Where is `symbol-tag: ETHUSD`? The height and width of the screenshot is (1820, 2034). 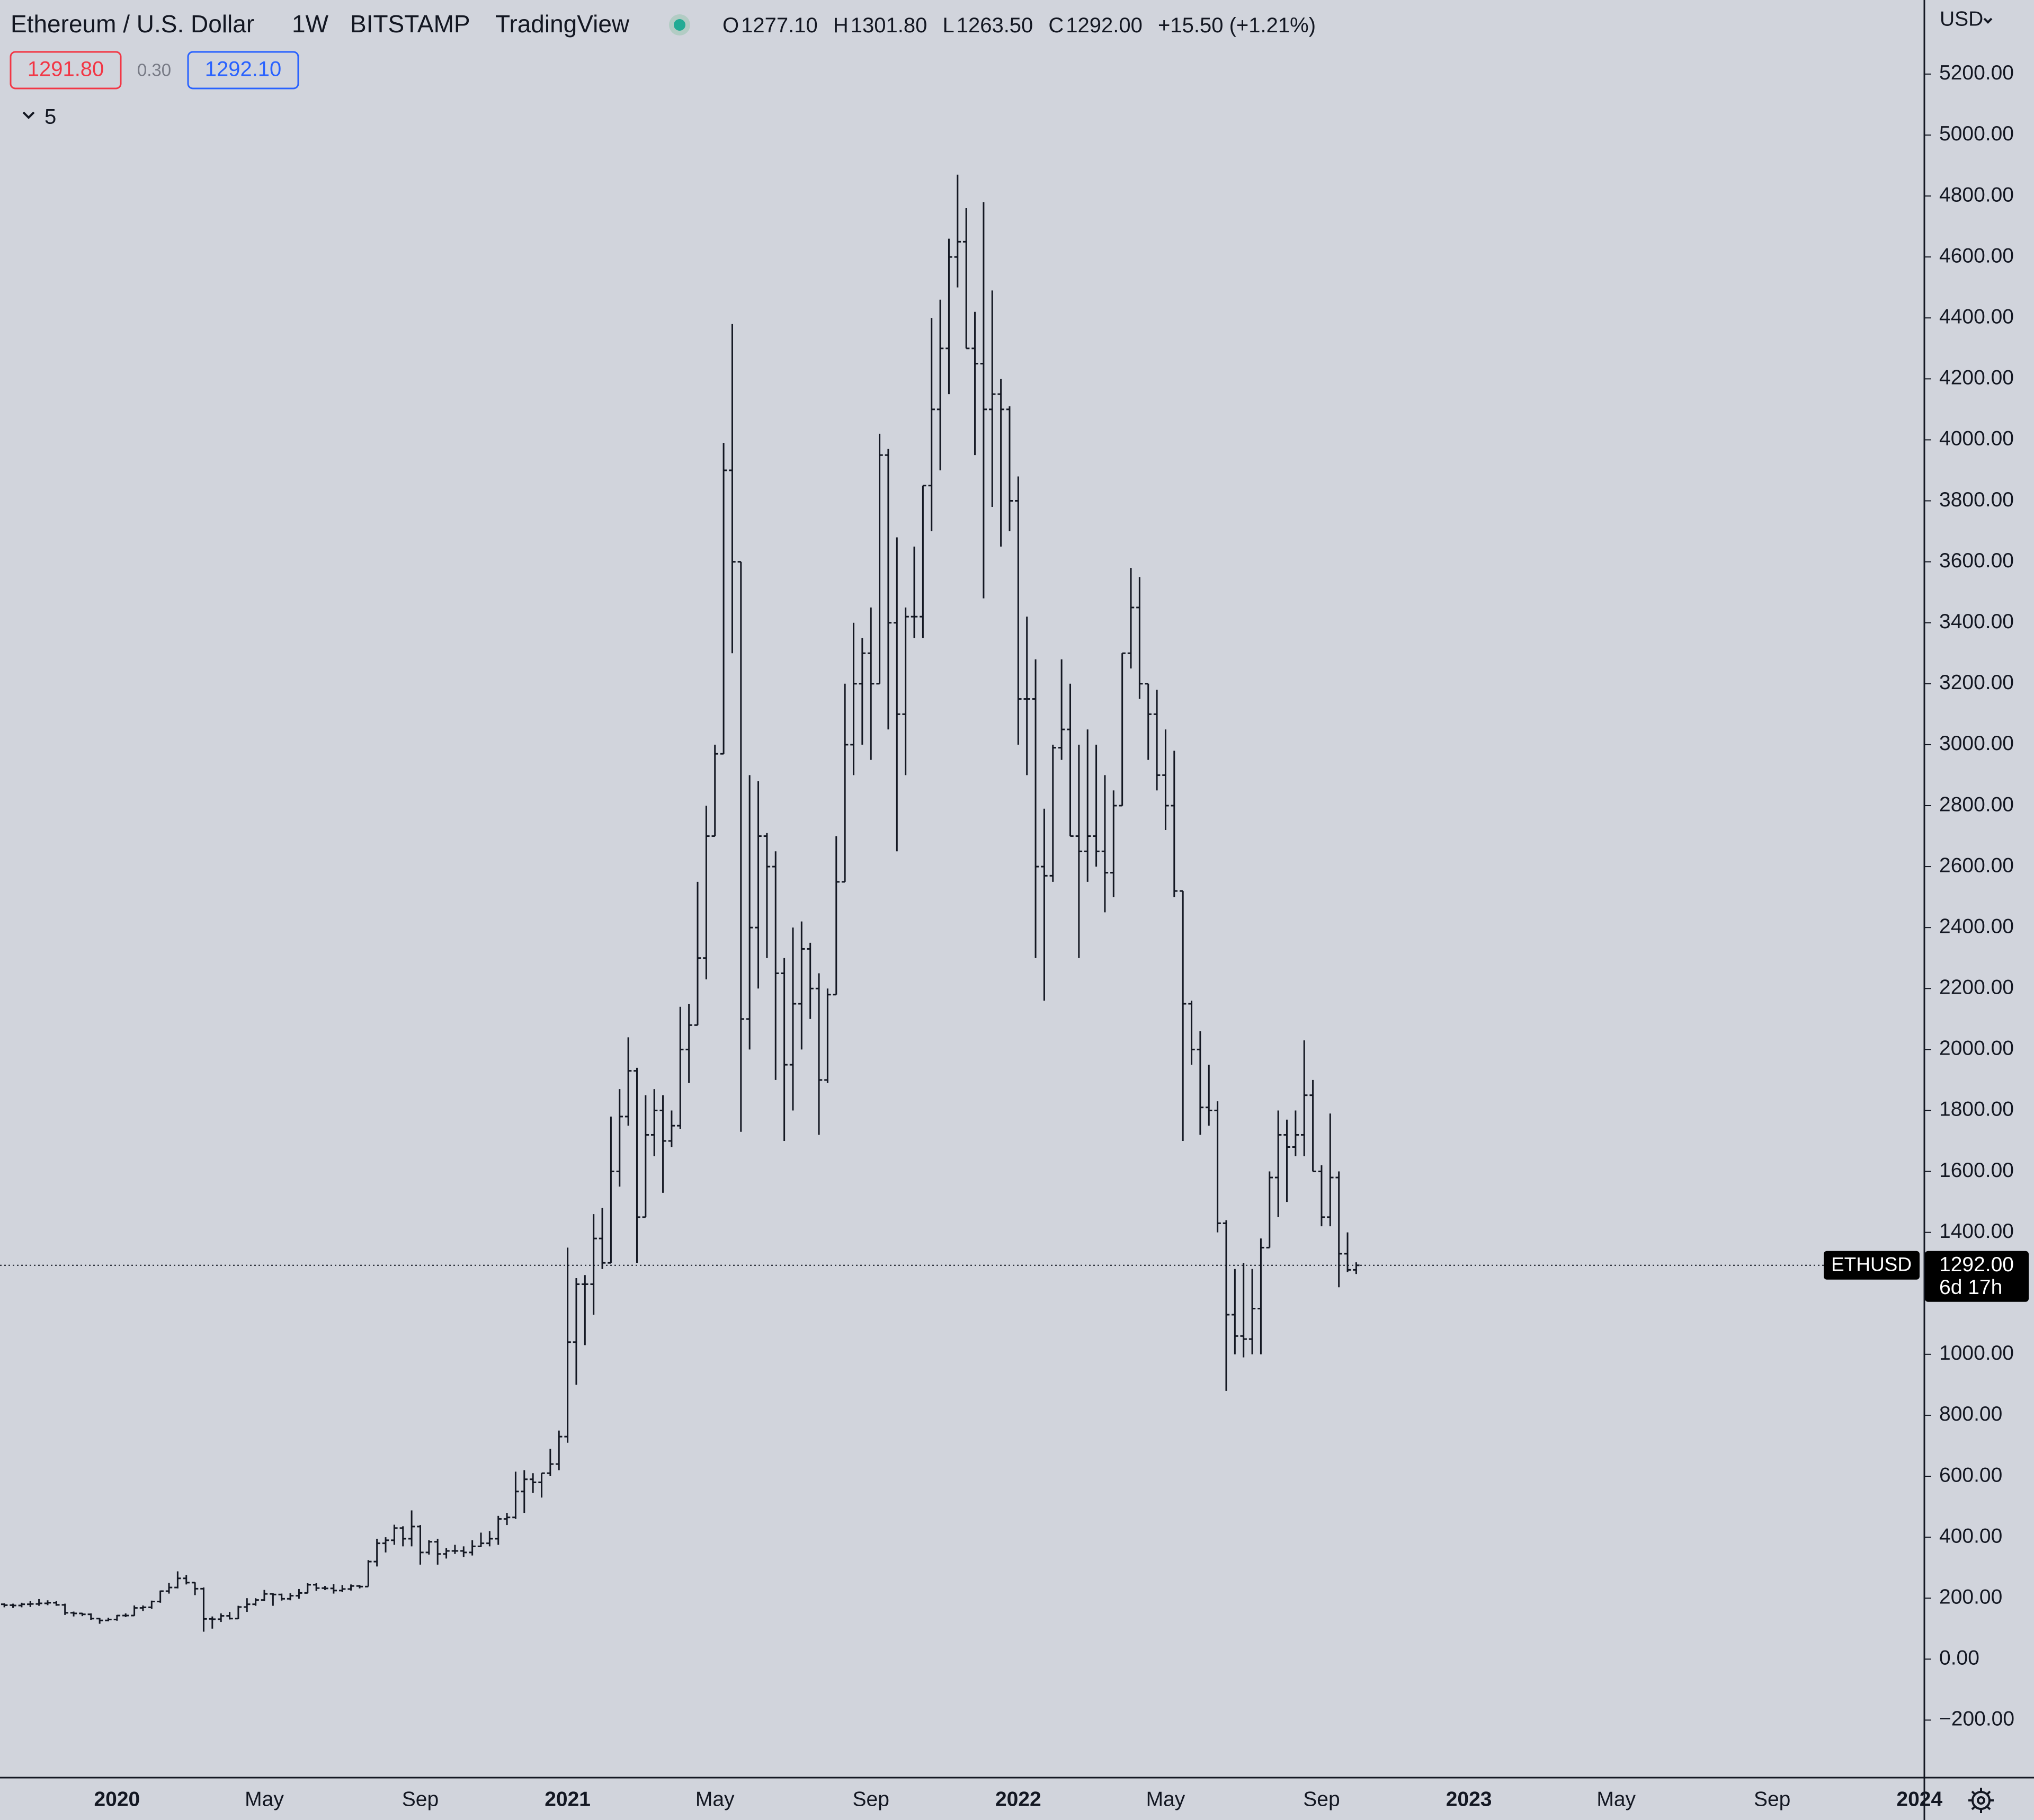 symbol-tag: ETHUSD is located at coordinates (1871, 1264).